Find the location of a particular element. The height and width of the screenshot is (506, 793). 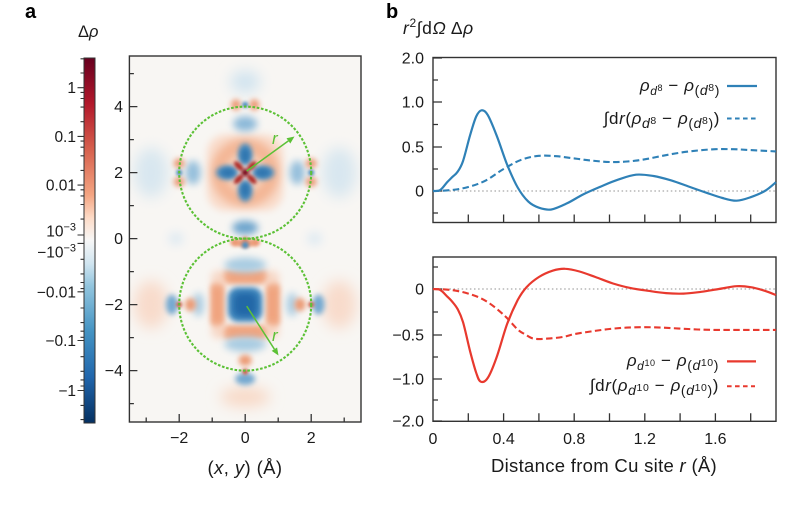

svg-text: −0.5 is located at coordinates (408, 336).